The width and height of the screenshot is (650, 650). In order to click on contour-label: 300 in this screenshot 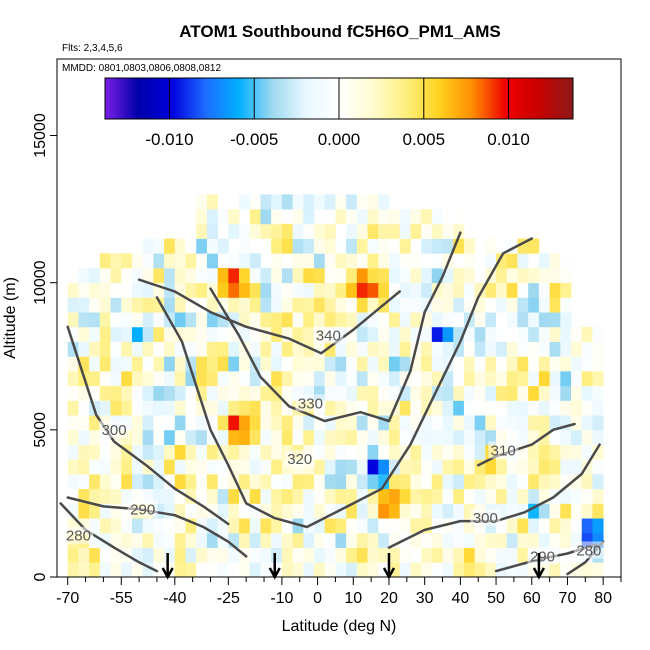, I will do `click(114, 430)`.